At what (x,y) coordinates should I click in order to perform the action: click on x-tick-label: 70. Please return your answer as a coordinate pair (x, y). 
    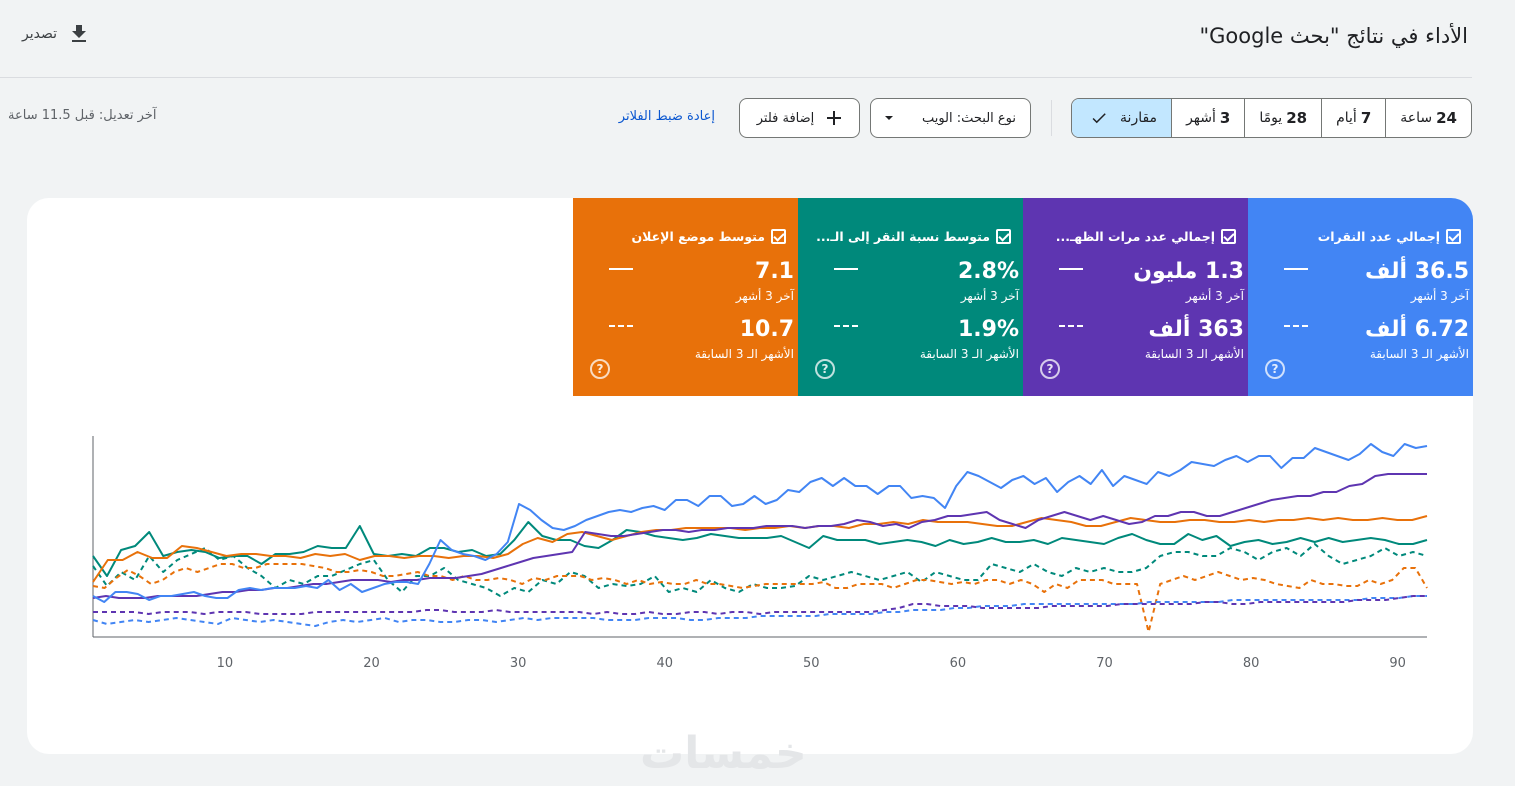
    Looking at the image, I should click on (1104, 663).